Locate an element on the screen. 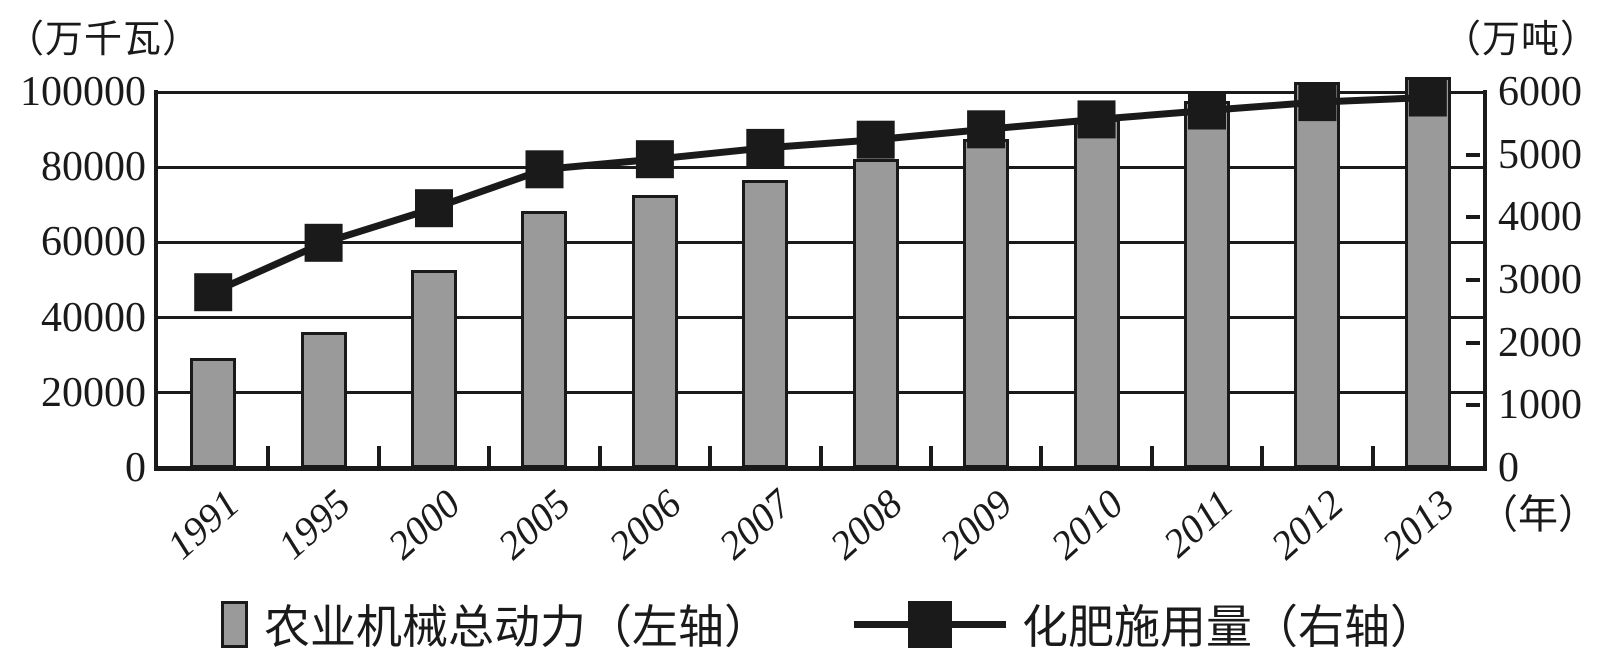 The width and height of the screenshot is (1607, 663). line-marker-2011 is located at coordinates (1207, 110).